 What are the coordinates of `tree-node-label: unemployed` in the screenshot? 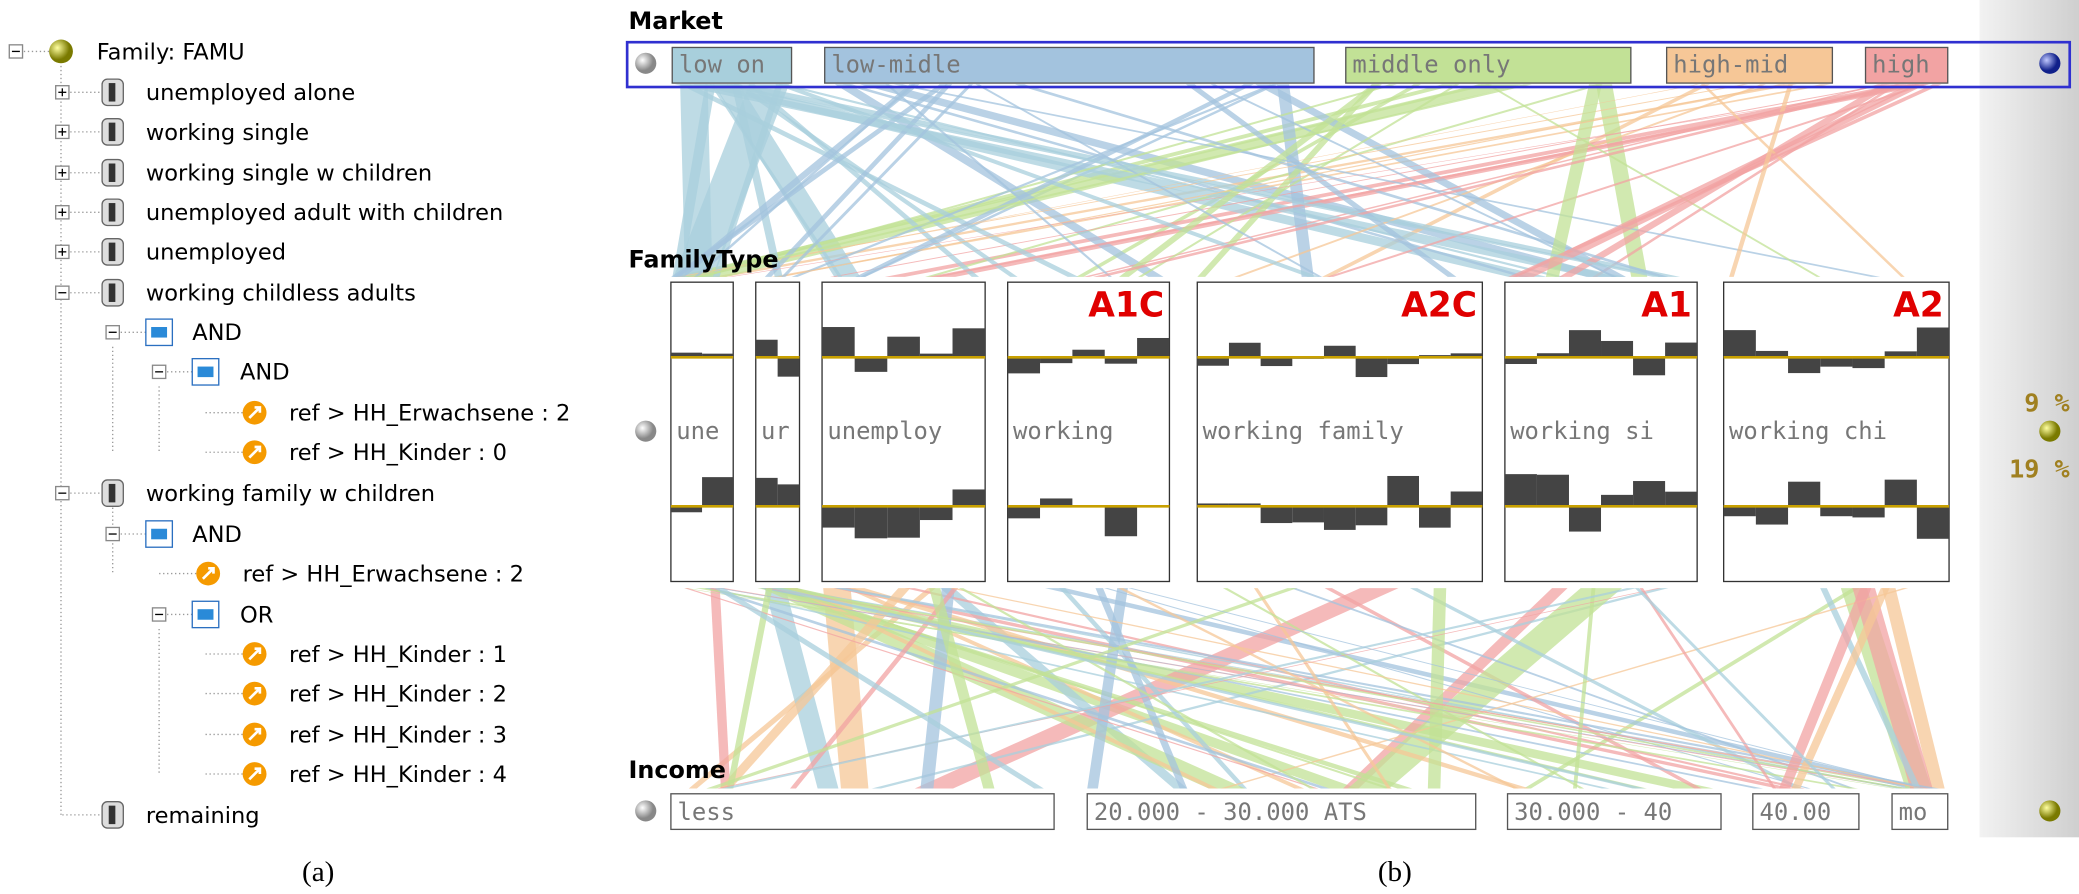 It's located at (216, 253).